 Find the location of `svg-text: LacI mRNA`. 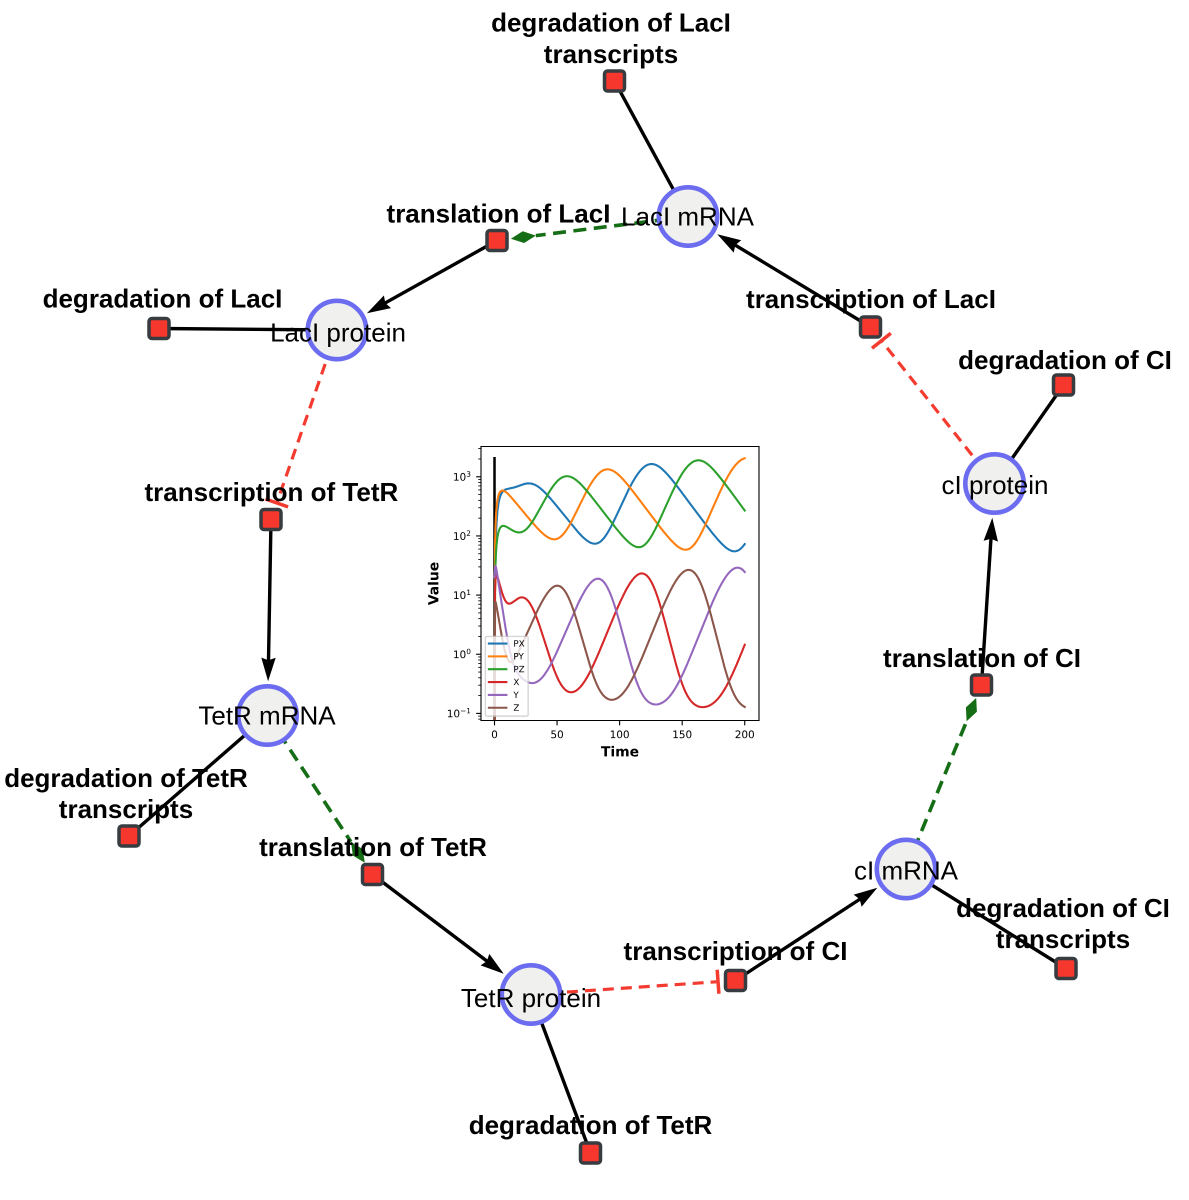

svg-text: LacI mRNA is located at coordinates (688, 217).